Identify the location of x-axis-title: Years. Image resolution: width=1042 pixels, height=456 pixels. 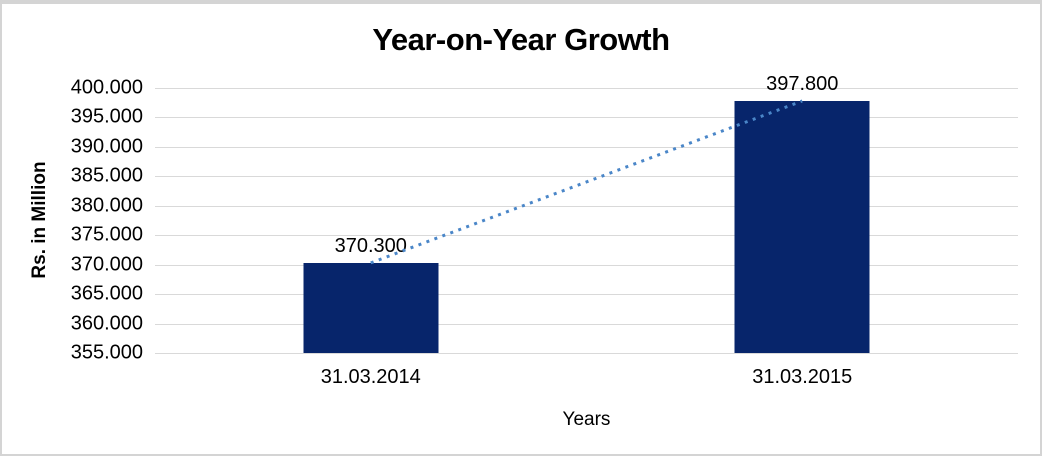
(586, 419).